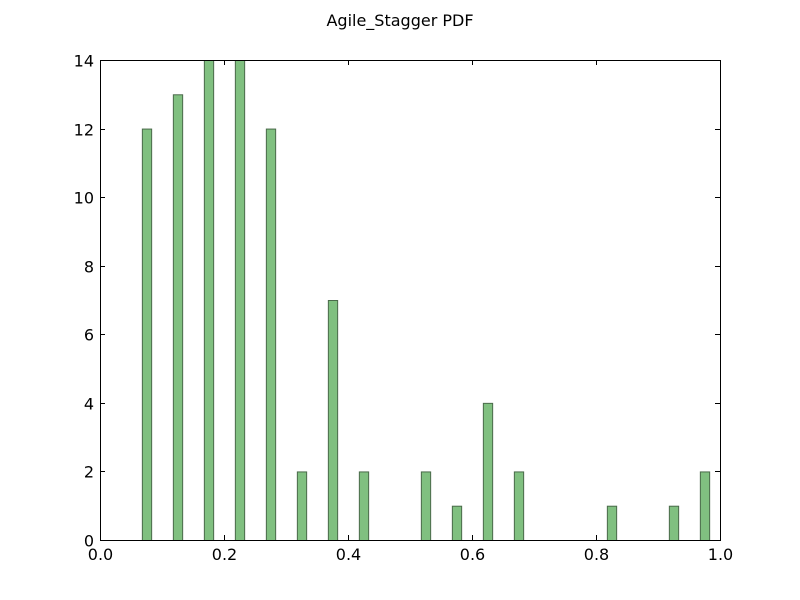 Image resolution: width=800 pixels, height=600 pixels. What do you see at coordinates (224, 554) in the screenshot?
I see `x-tick-label: 0.2` at bounding box center [224, 554].